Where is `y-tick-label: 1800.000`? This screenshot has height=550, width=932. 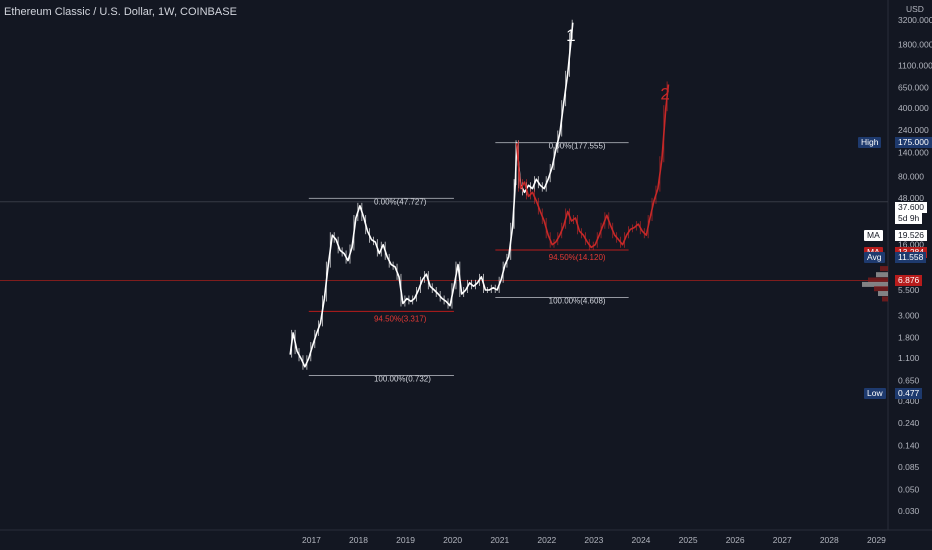 y-tick-label: 1800.000 is located at coordinates (915, 44).